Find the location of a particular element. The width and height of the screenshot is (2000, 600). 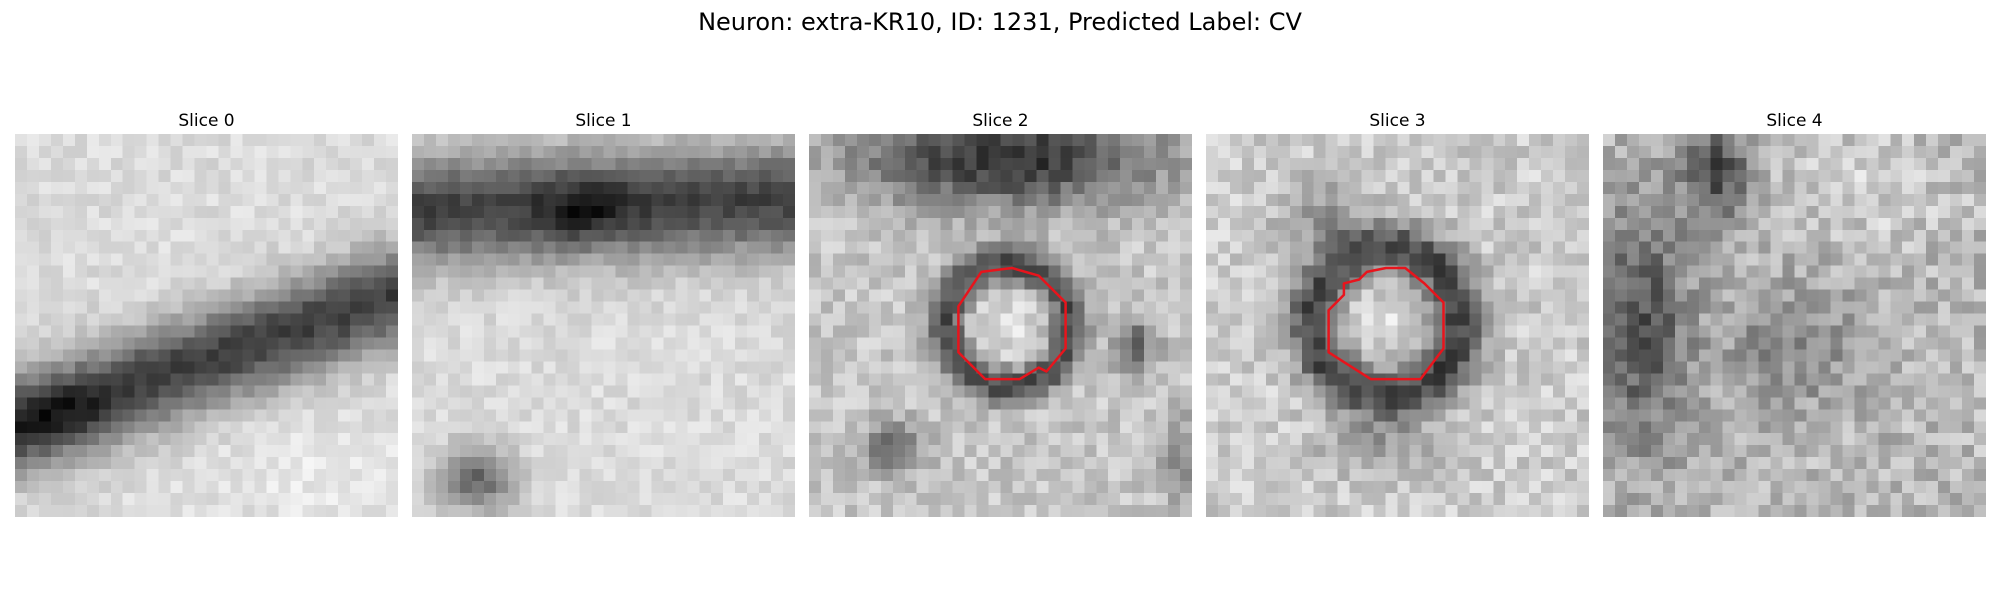

slice-panel-3: Slice 3 is located at coordinates (1397, 312).